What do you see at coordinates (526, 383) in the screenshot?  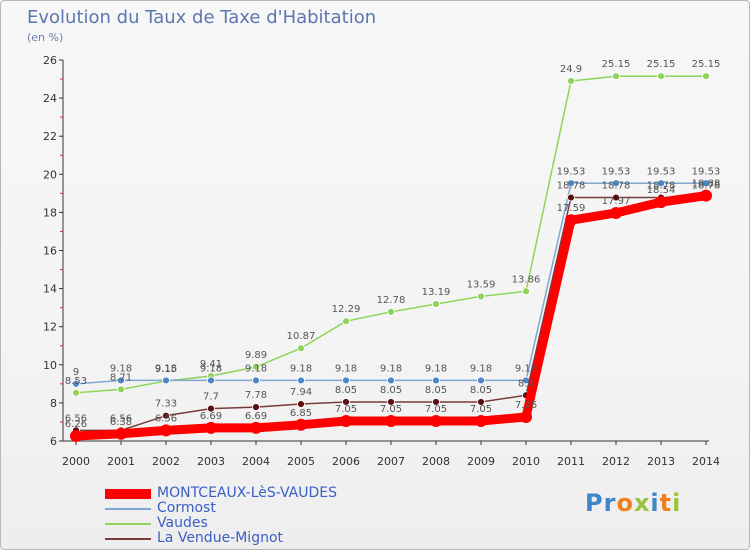 I see `data-label: 8.4` at bounding box center [526, 383].